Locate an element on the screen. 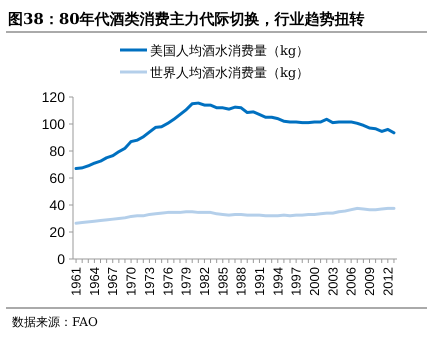 The width and height of the screenshot is (433, 341). x-tick-label: 2003 is located at coordinates (332, 281).